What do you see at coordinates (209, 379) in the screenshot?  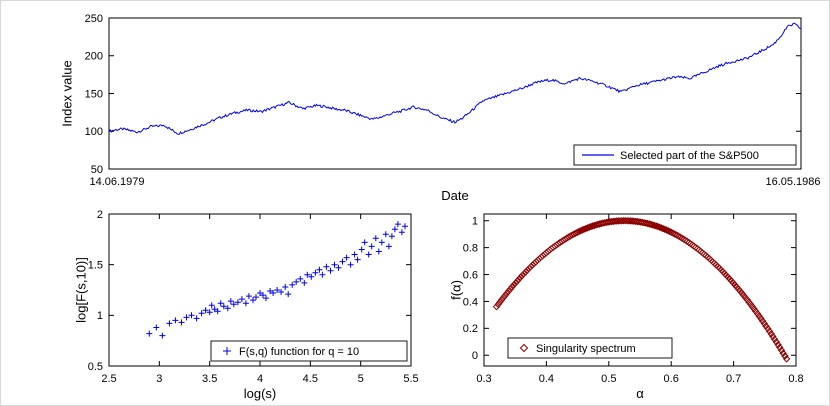 I see `fsq-x-tick-label: 3.5` at bounding box center [209, 379].